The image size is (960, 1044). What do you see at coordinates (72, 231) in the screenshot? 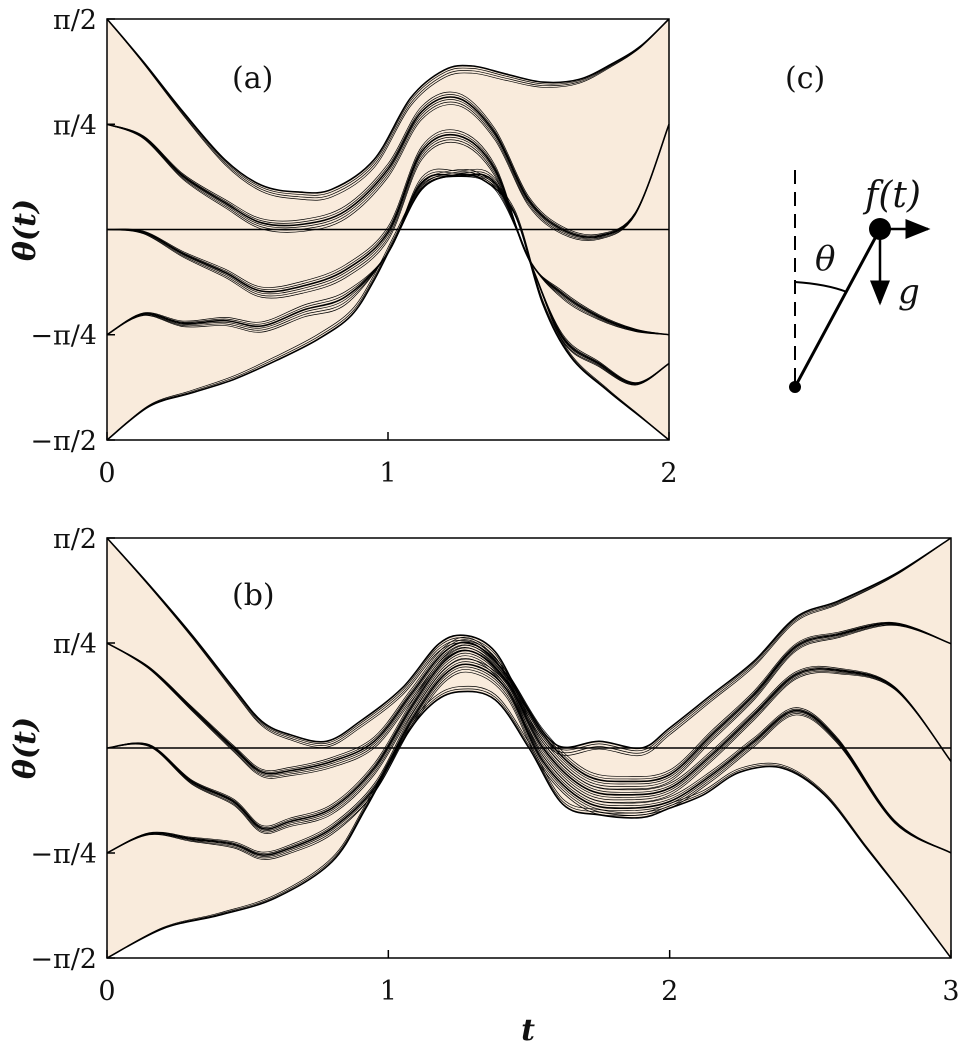
I see `panel-a-y-ticks: π/2 π/4 −π/4 −π/2` at bounding box center [72, 231].